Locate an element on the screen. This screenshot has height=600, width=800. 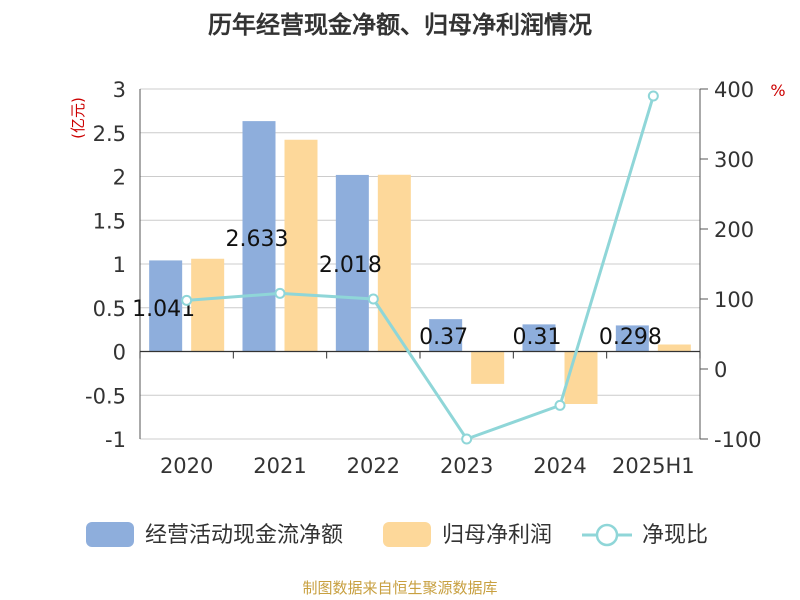
x-tick-label: 2025H1 is located at coordinates (653, 466).